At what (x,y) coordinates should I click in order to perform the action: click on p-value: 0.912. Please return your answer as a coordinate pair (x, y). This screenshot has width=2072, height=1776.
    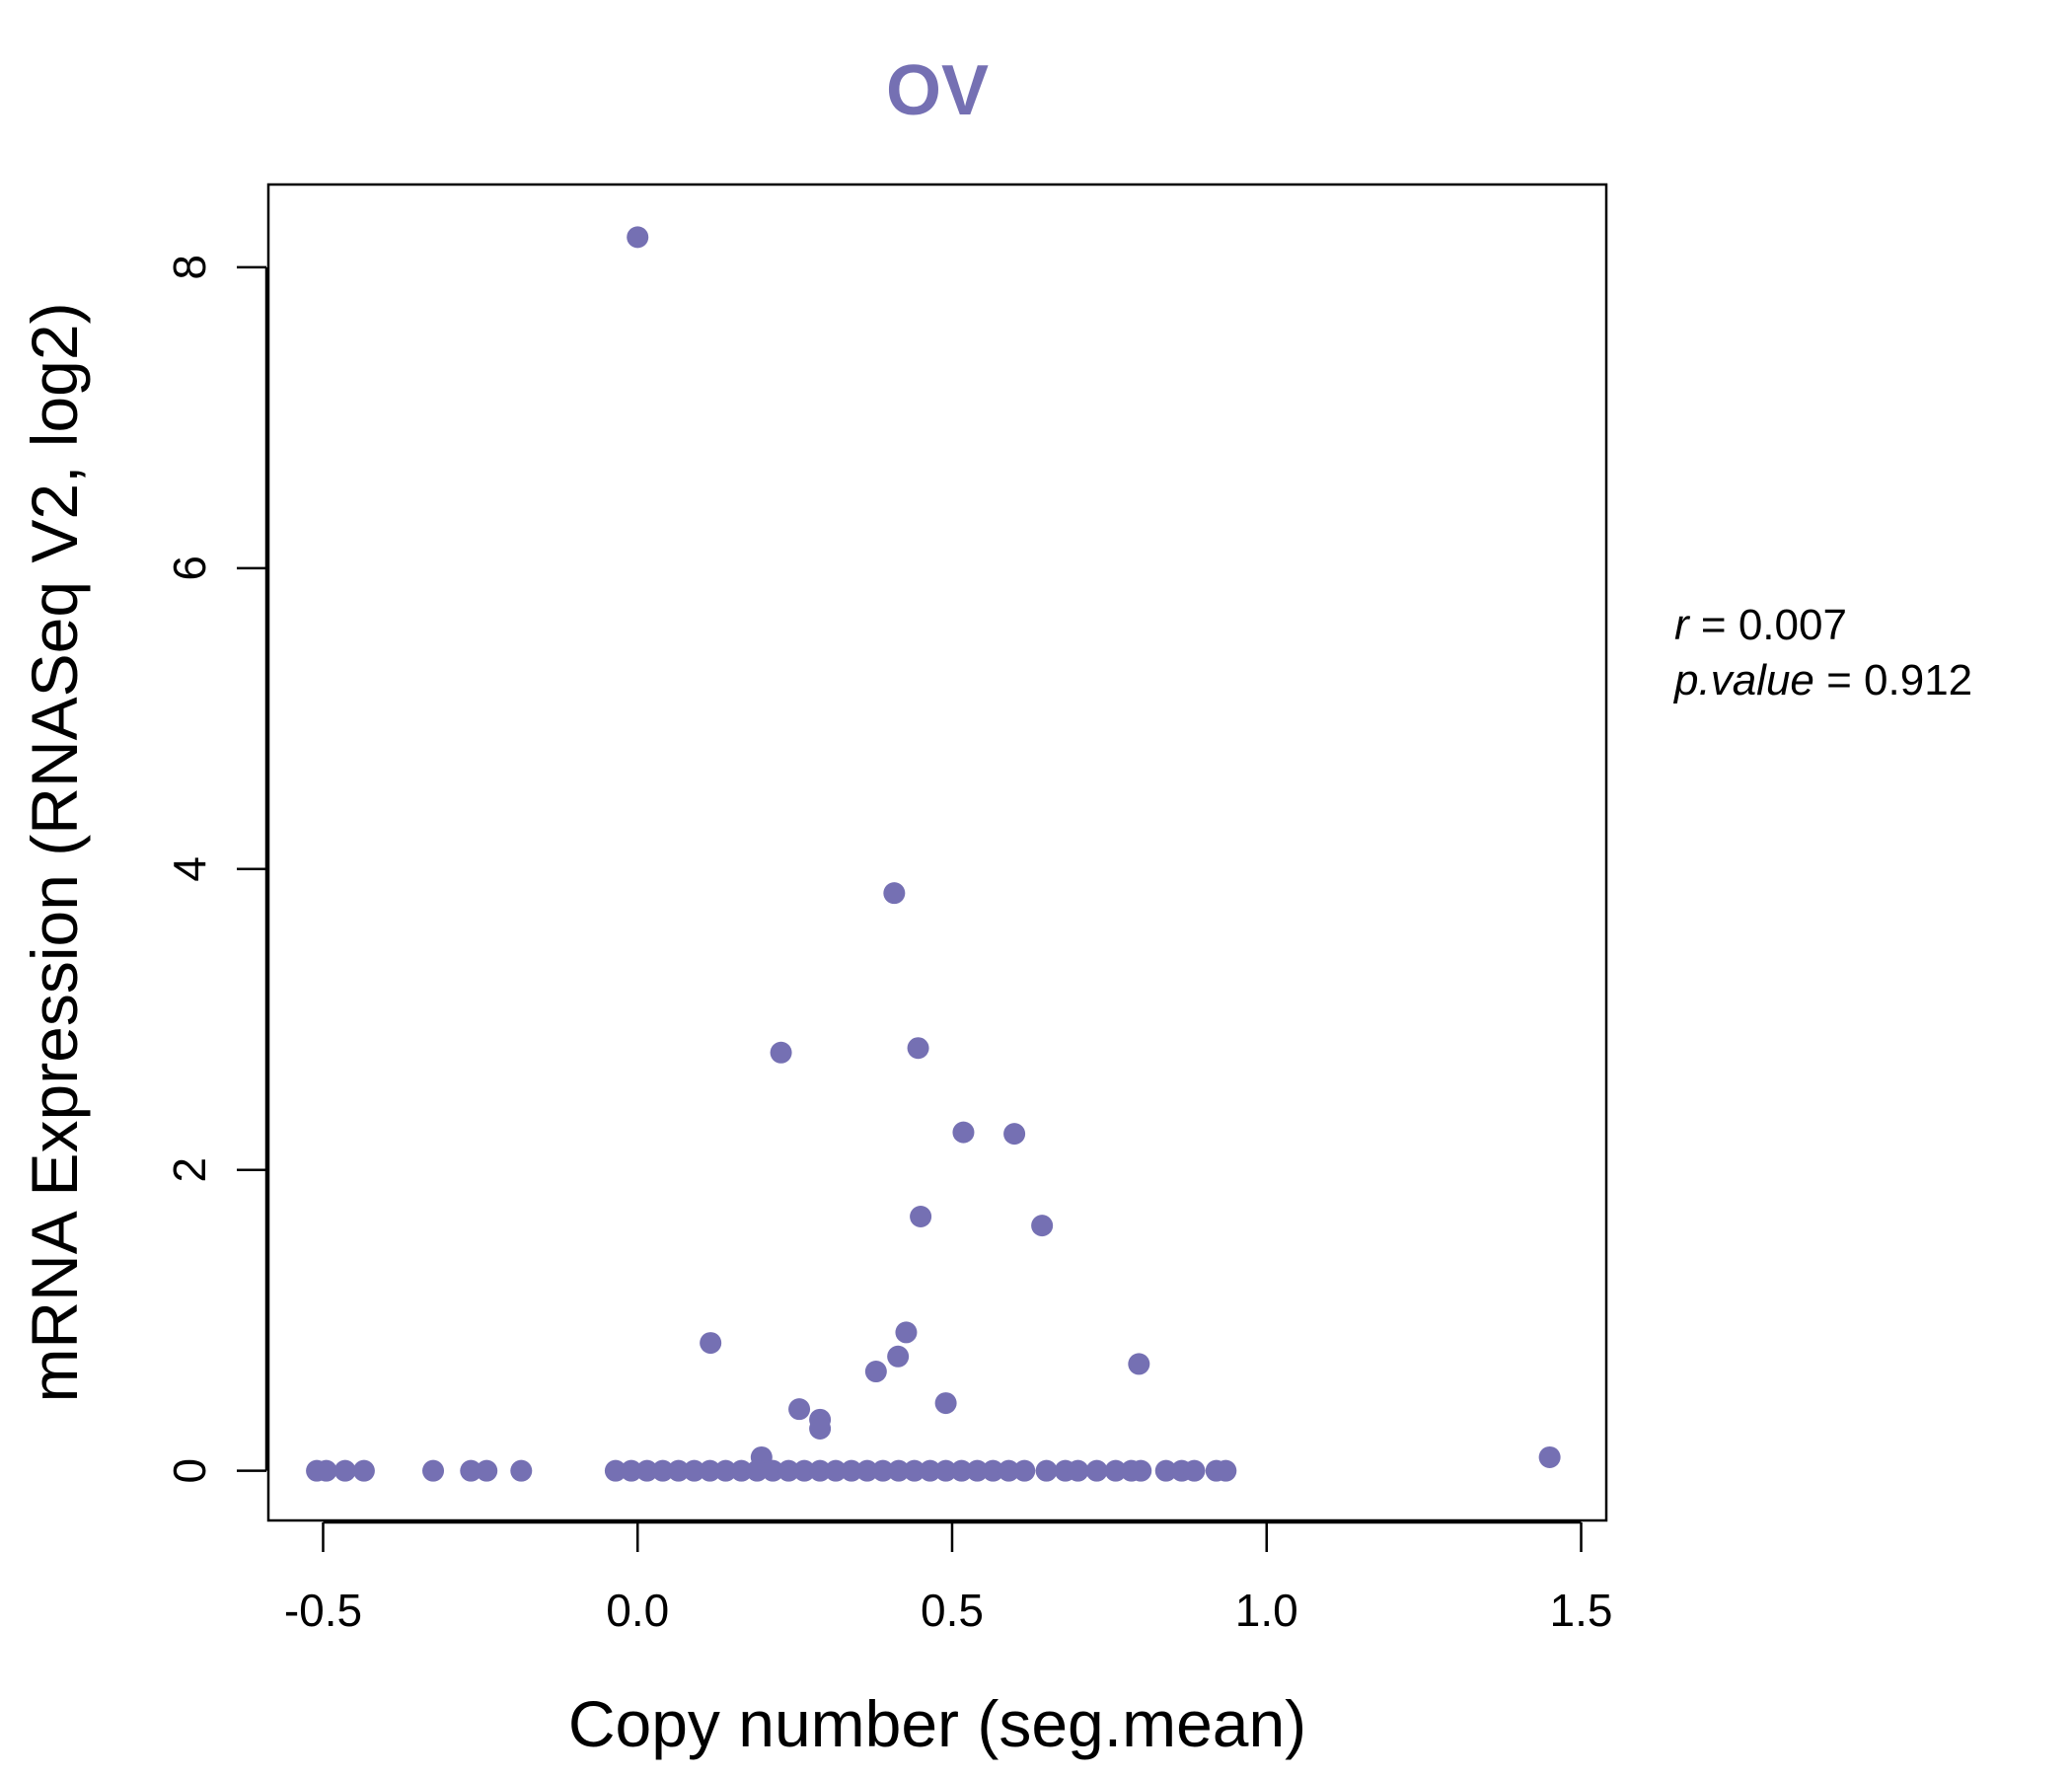
    Looking at the image, I should click on (1918, 680).